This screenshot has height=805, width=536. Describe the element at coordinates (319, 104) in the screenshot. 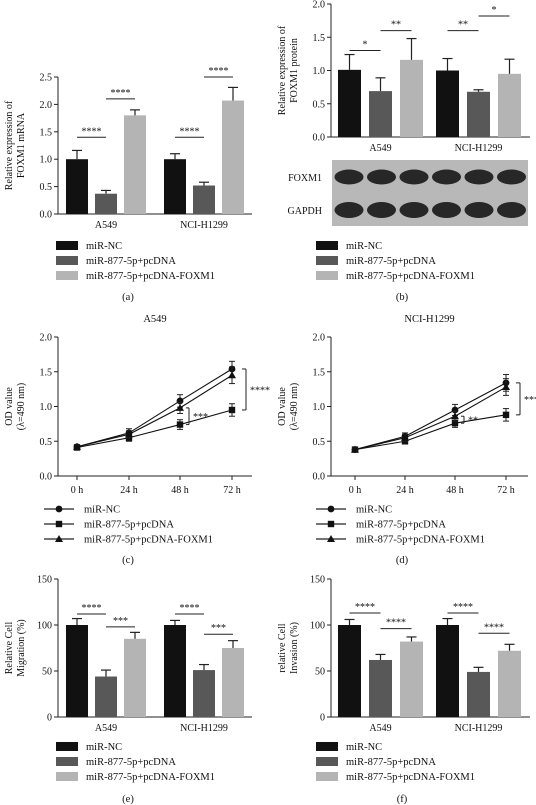

I see `y-tick-label: 0.5` at that location.